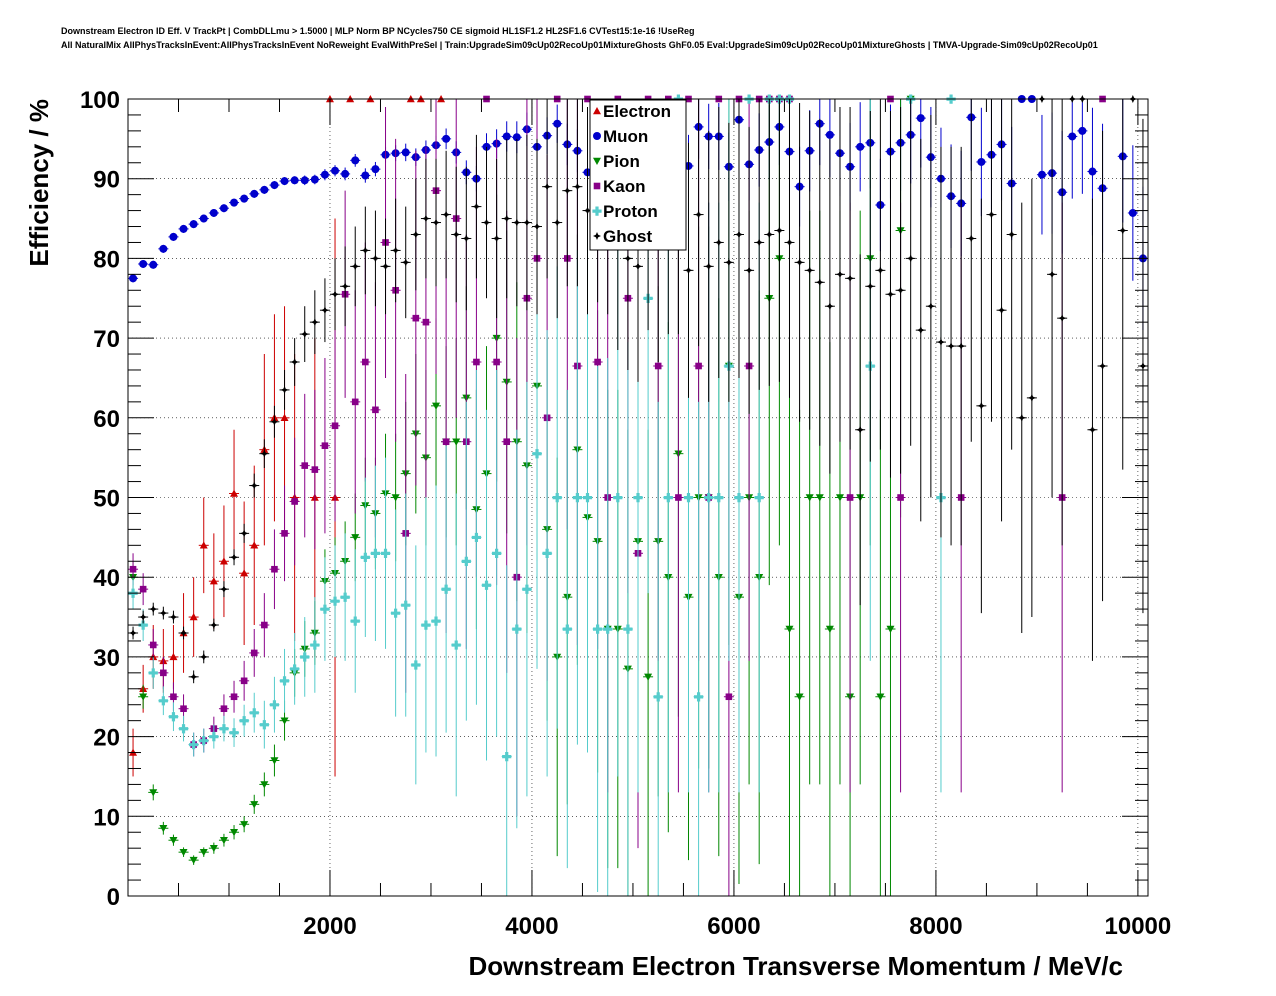 Image resolution: width=1276 pixels, height=996 pixels. I want to click on x-tick-label: 6000, so click(733, 926).